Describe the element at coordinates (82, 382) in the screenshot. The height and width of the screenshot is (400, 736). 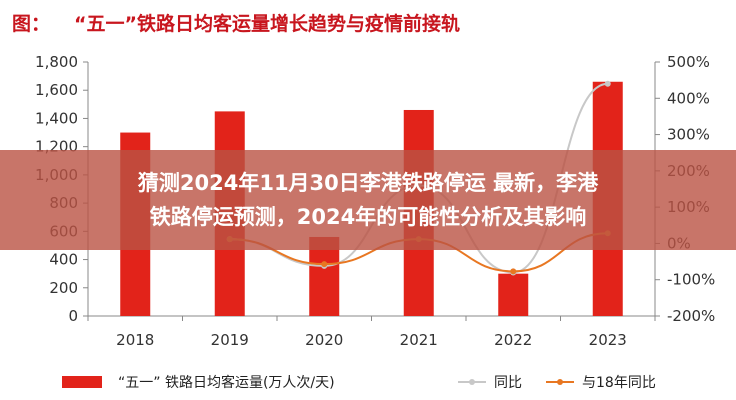
I see `legend-swatch-bar` at that location.